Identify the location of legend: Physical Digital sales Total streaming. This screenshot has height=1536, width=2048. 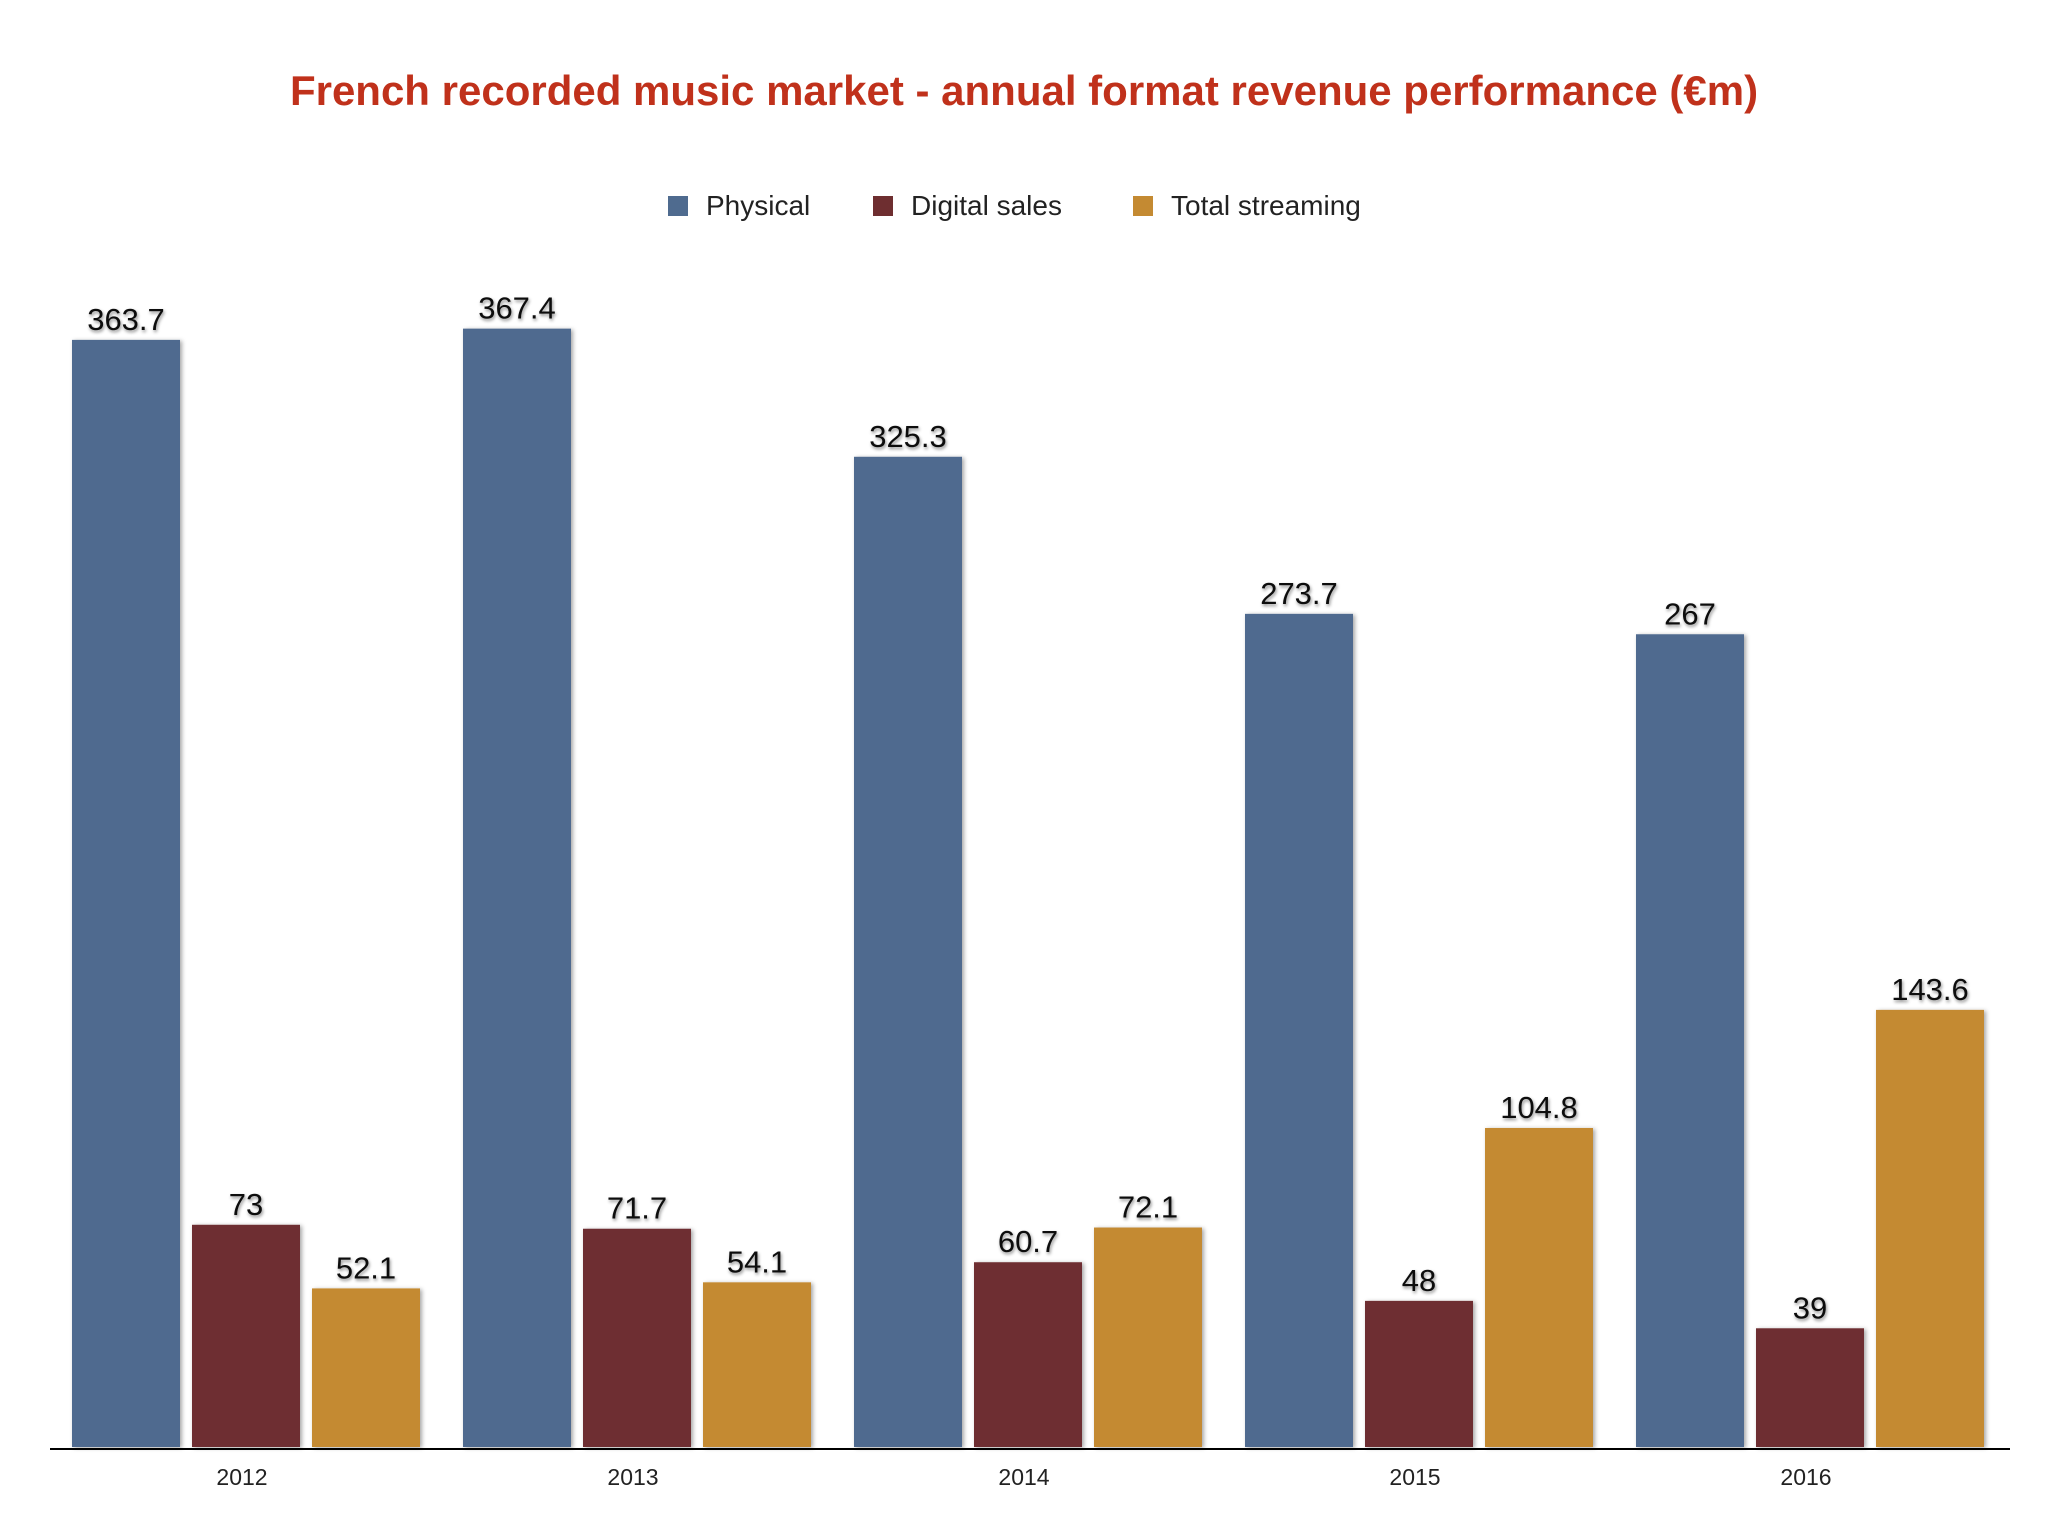
(1014, 205).